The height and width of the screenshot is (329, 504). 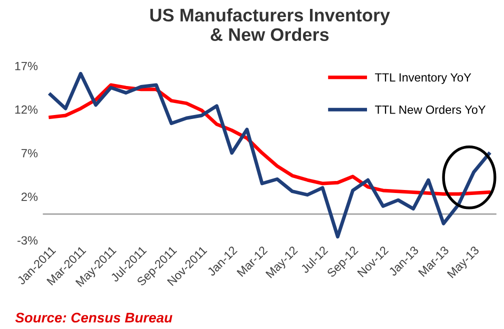 What do you see at coordinates (26, 109) in the screenshot?
I see `y-tick-label: 12%` at bounding box center [26, 109].